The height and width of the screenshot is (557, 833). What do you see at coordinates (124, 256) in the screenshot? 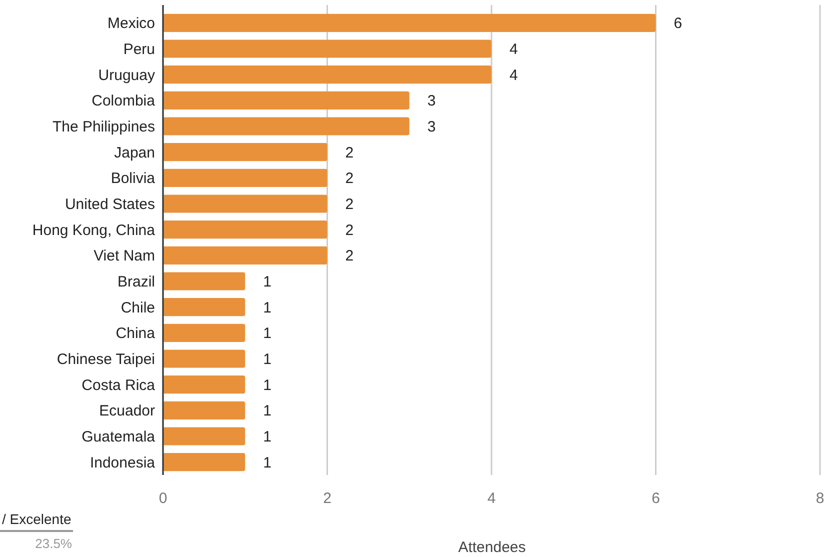
I see `y-tick-label: Viet Nam` at bounding box center [124, 256].